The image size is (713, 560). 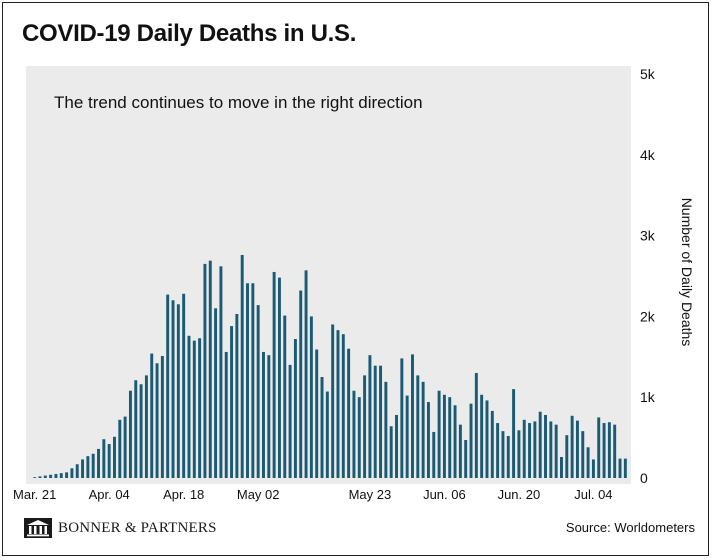 I want to click on x-tick-label: Jul. 04, so click(x=593, y=494).